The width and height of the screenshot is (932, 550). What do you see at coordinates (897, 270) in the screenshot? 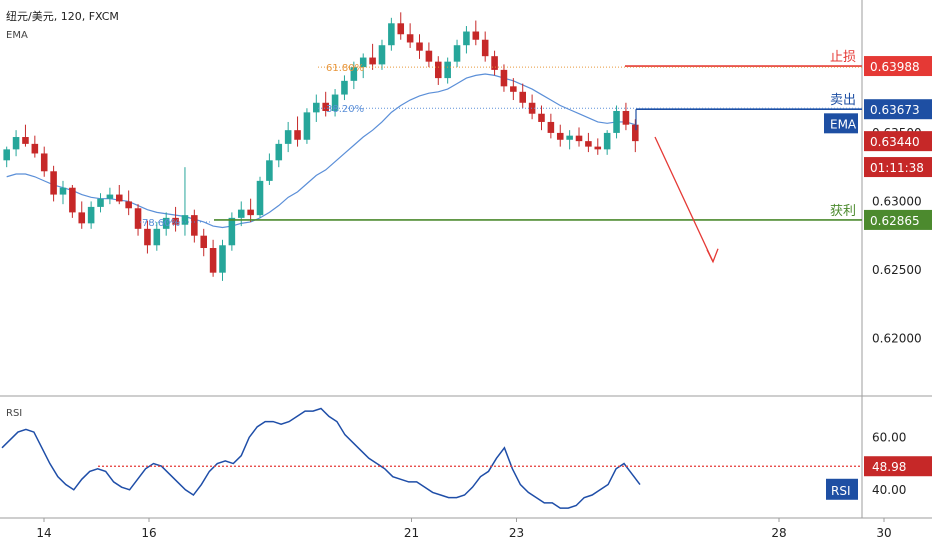
I see `price-tick-label: 0.62500` at bounding box center [897, 270].